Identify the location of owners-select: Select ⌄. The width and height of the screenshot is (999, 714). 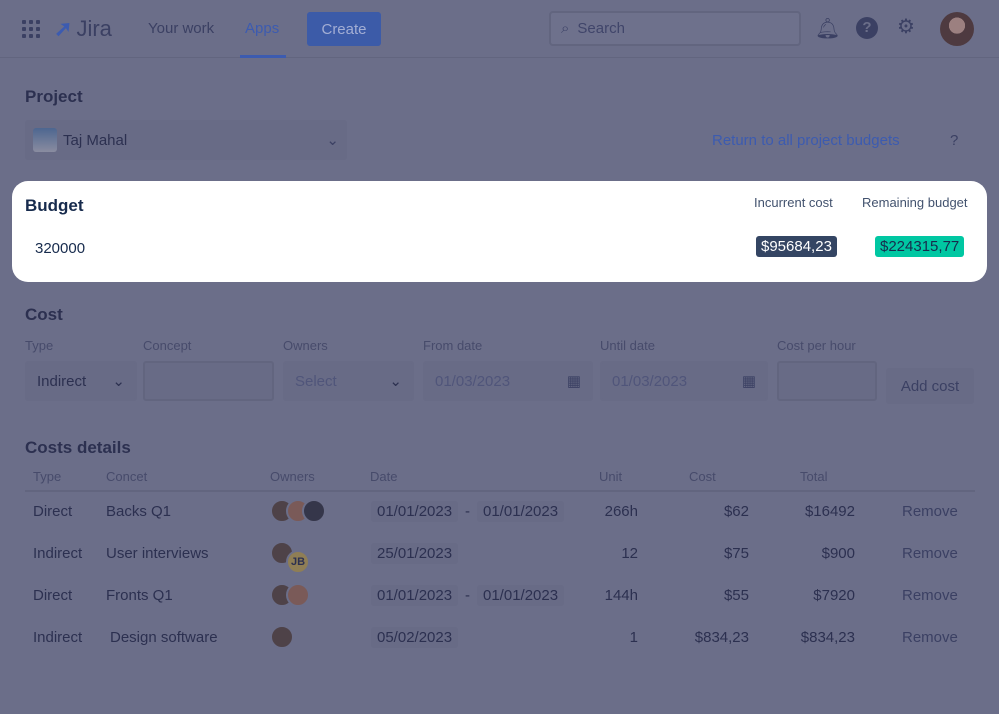
(348, 381).